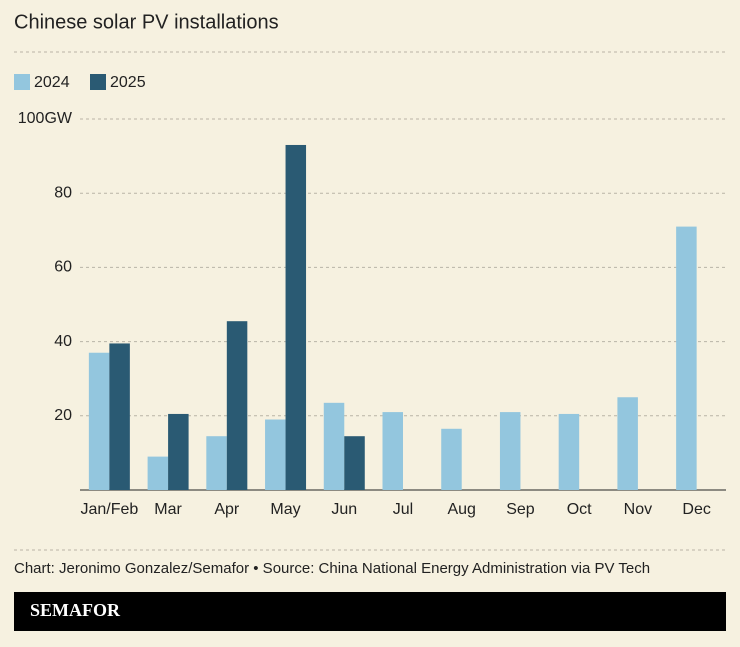 The width and height of the screenshot is (740, 647). I want to click on legend-label: 2025, so click(128, 82).